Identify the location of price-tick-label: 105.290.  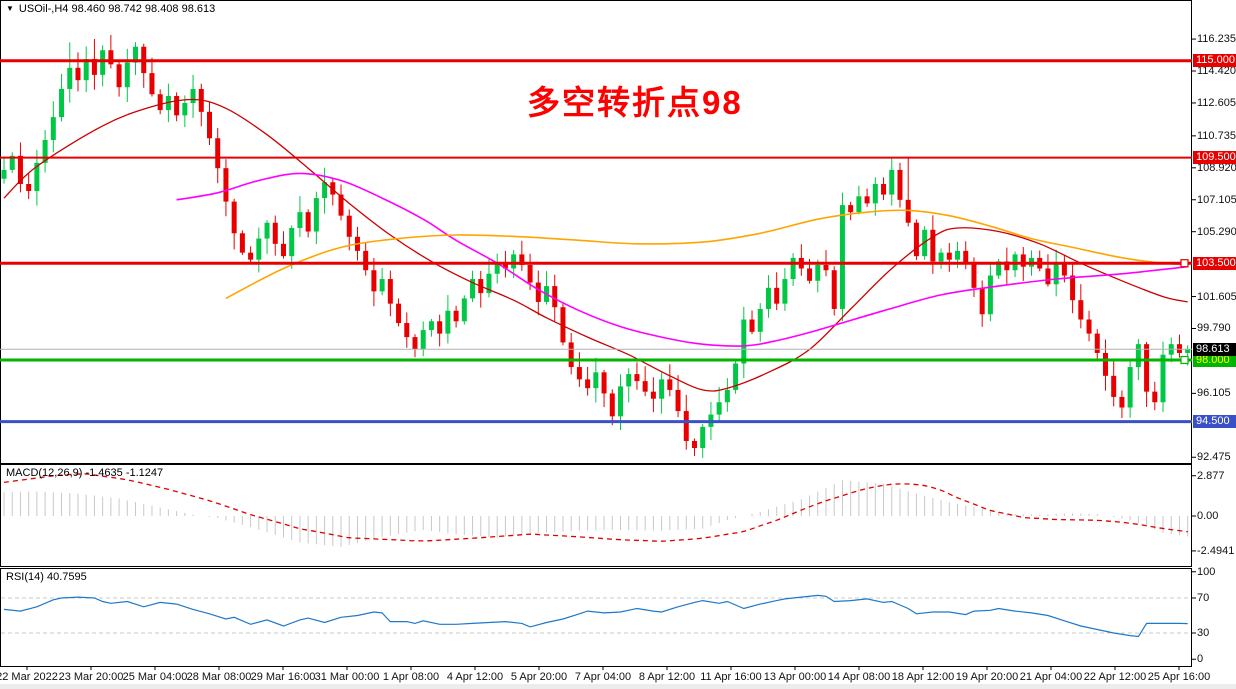
(1216, 231).